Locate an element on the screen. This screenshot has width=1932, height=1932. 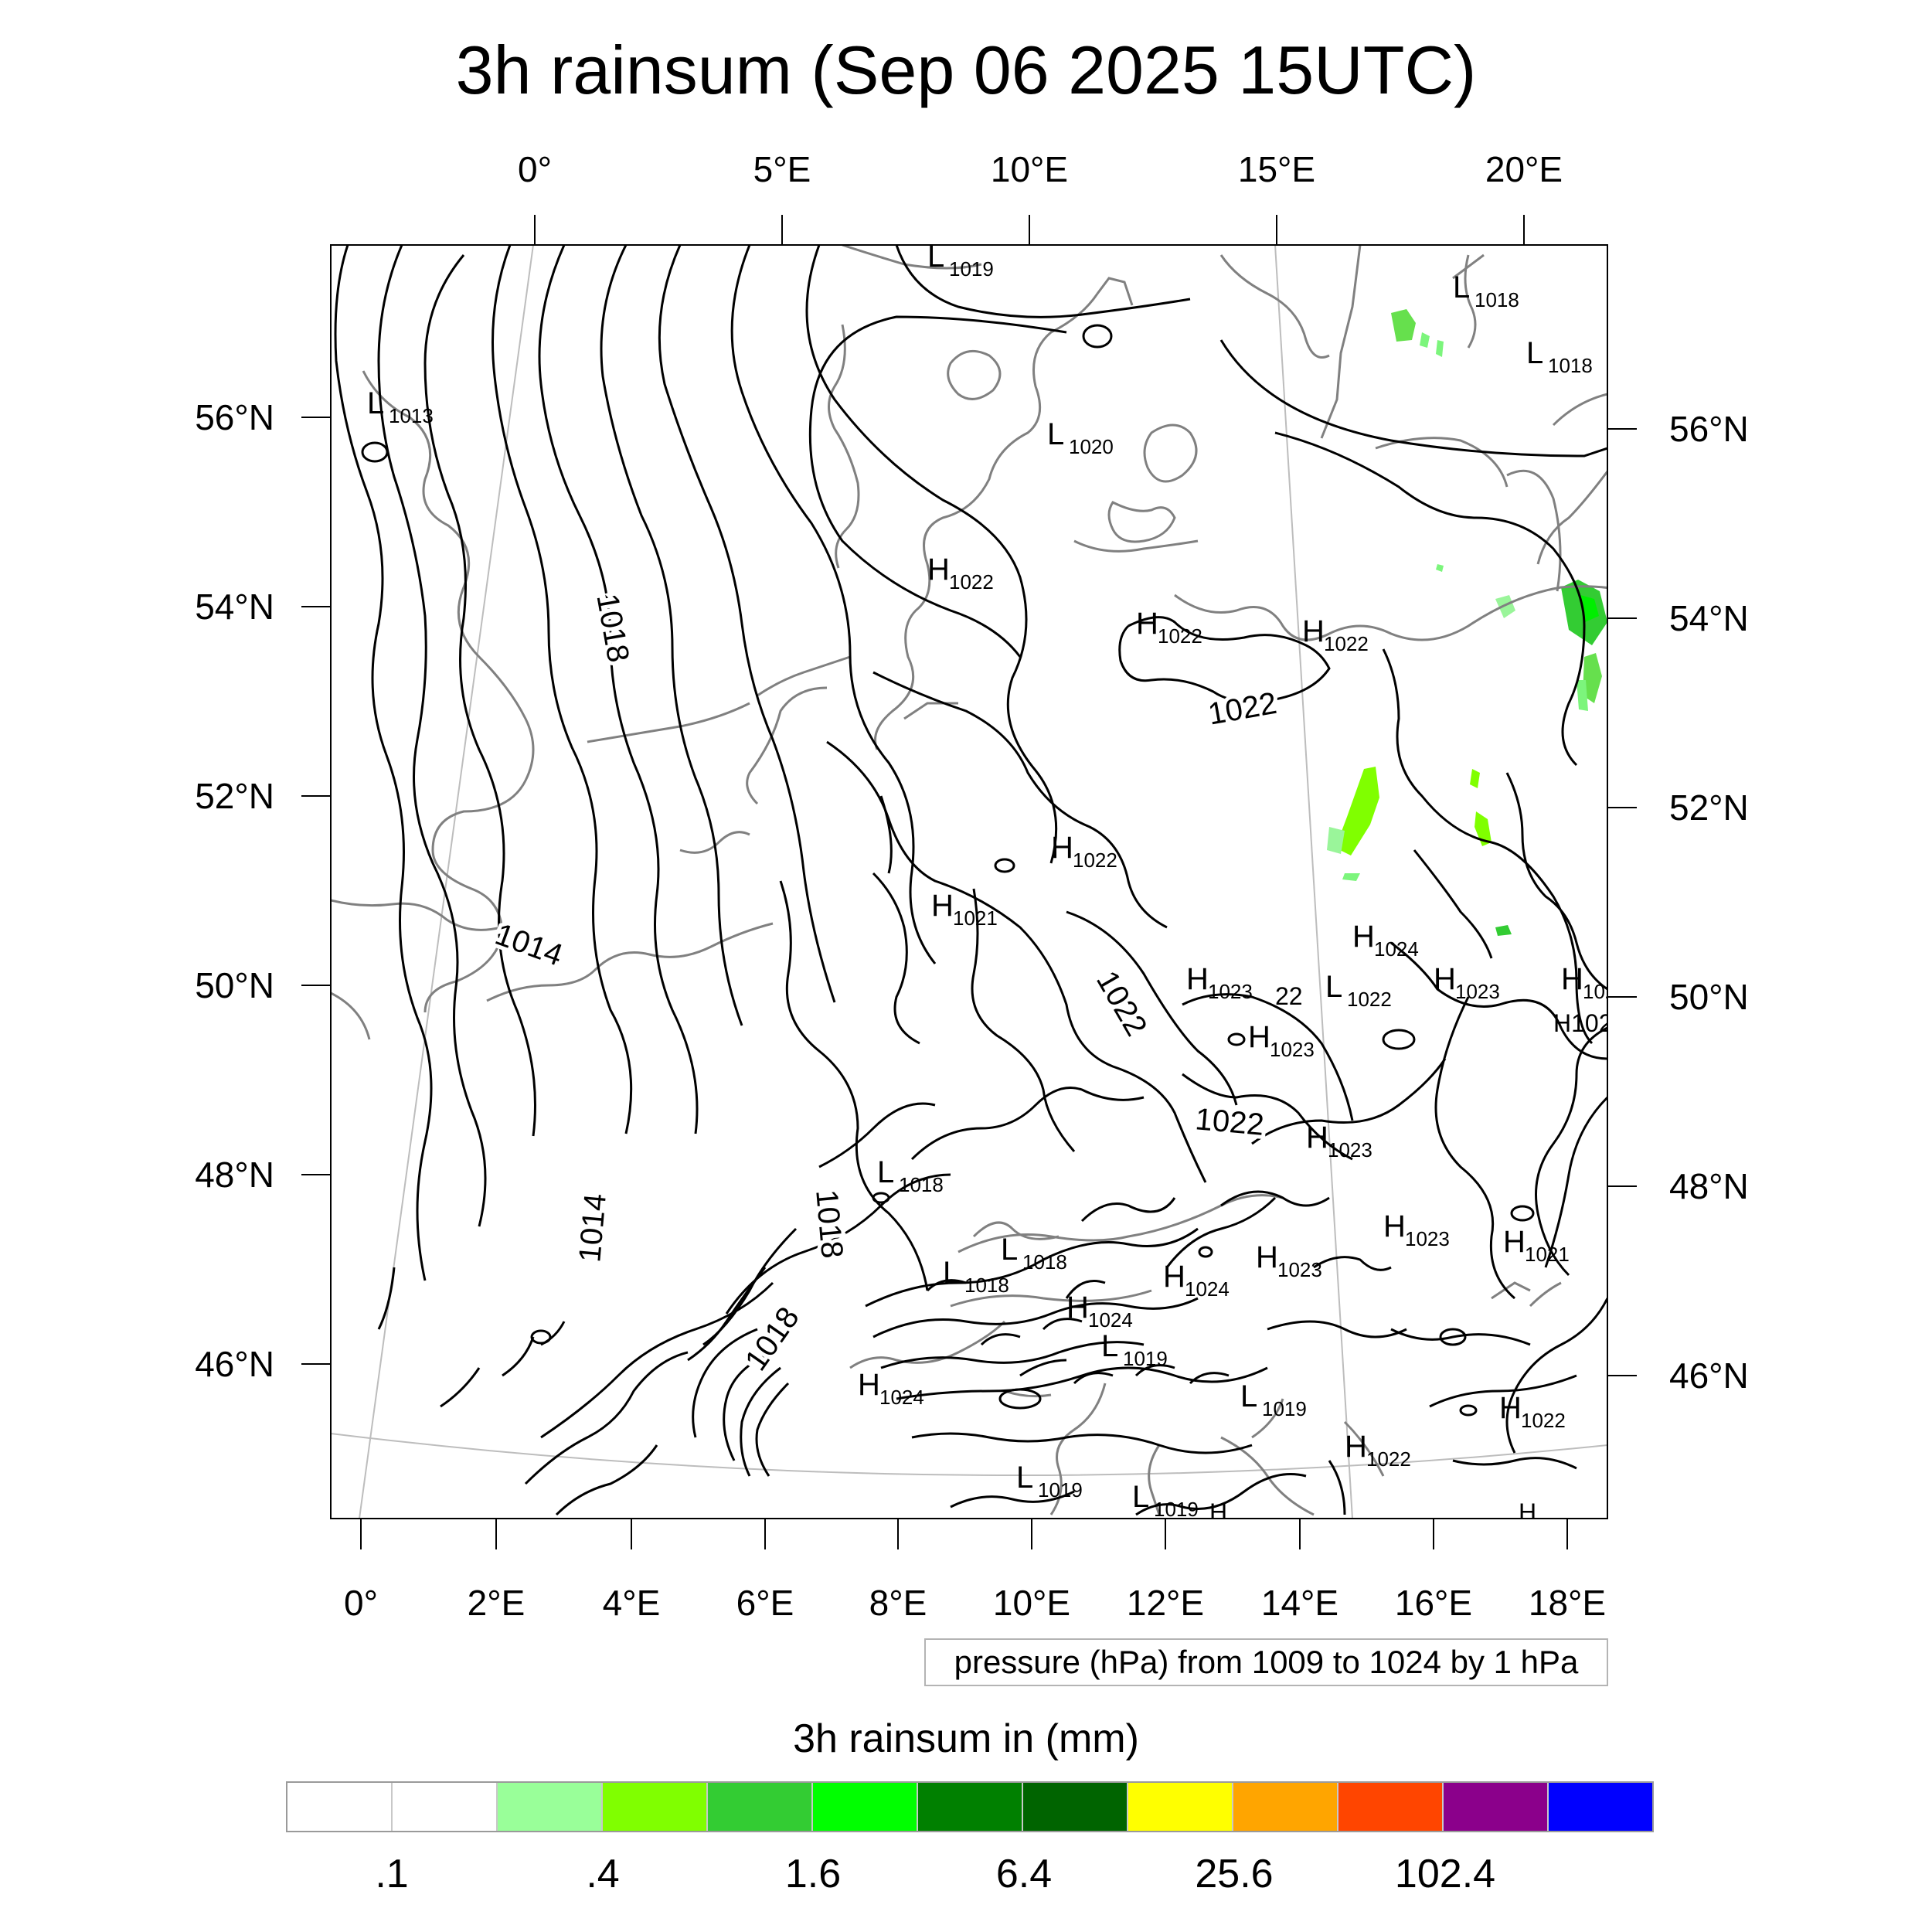
bottom-lon-label: 16°E is located at coordinates (1433, 1603).